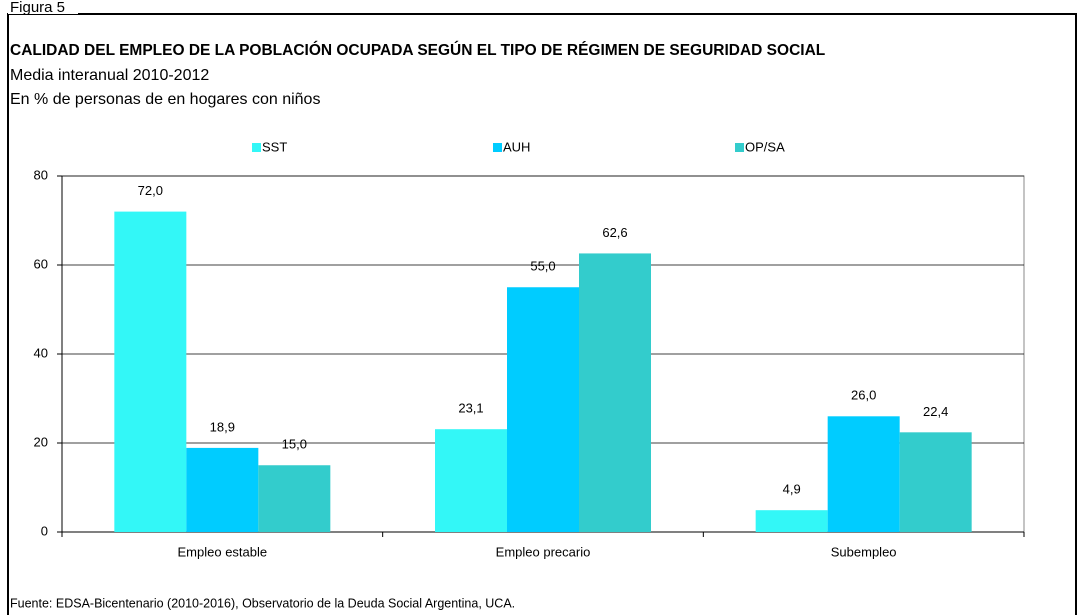 The height and width of the screenshot is (615, 1078). I want to click on y-tick-label: 0, so click(44, 530).